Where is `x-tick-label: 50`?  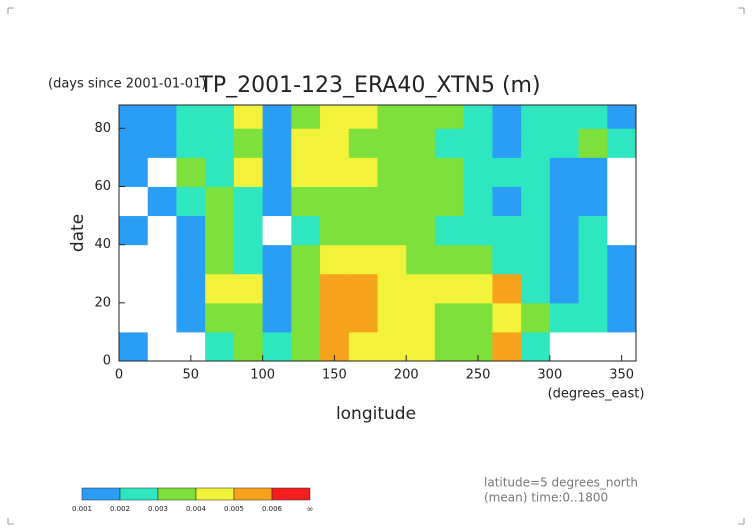 x-tick-label: 50 is located at coordinates (191, 375).